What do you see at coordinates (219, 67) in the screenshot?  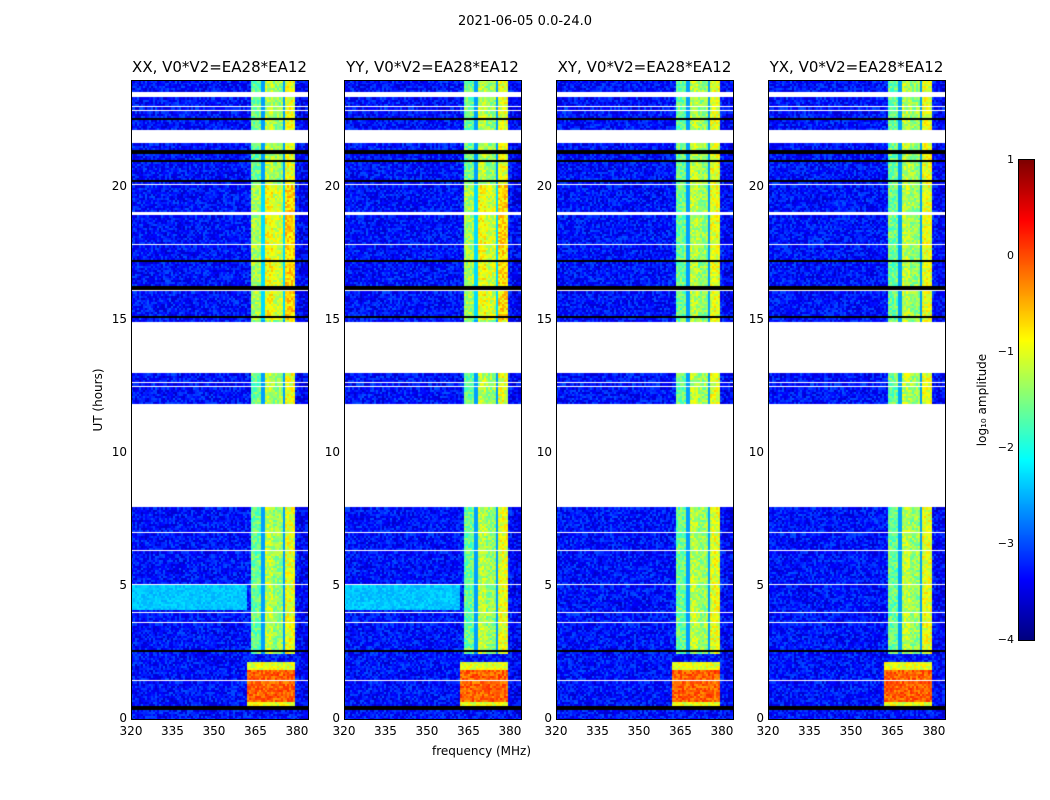 I see `panel-title: XX, V0*V2=EA28*EA12` at bounding box center [219, 67].